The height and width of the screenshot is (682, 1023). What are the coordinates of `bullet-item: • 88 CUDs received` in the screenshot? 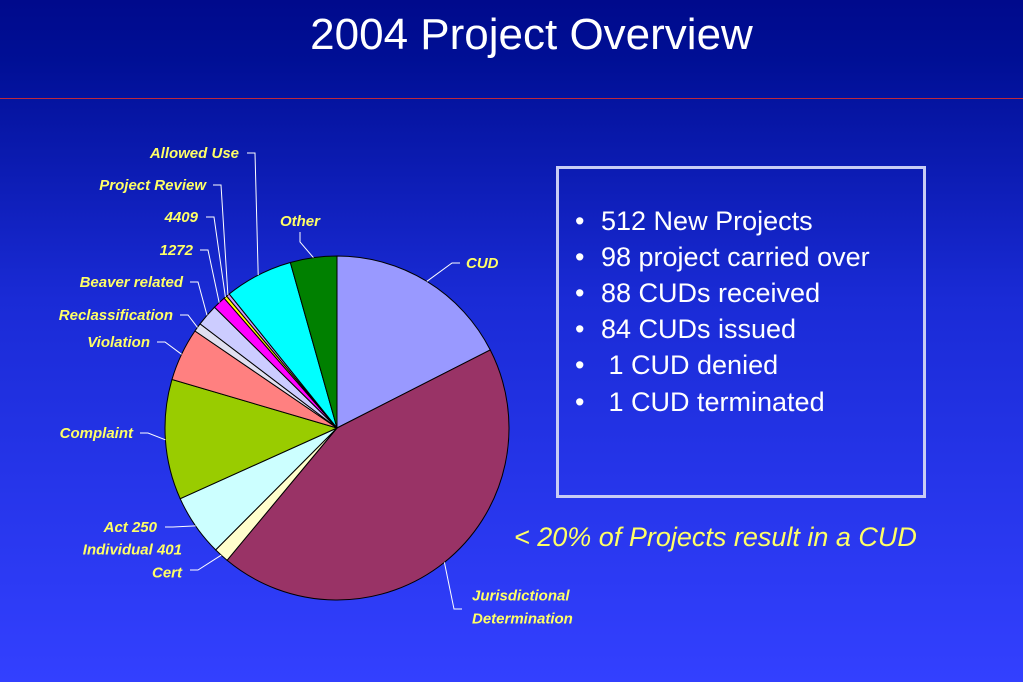 It's located at (698, 292).